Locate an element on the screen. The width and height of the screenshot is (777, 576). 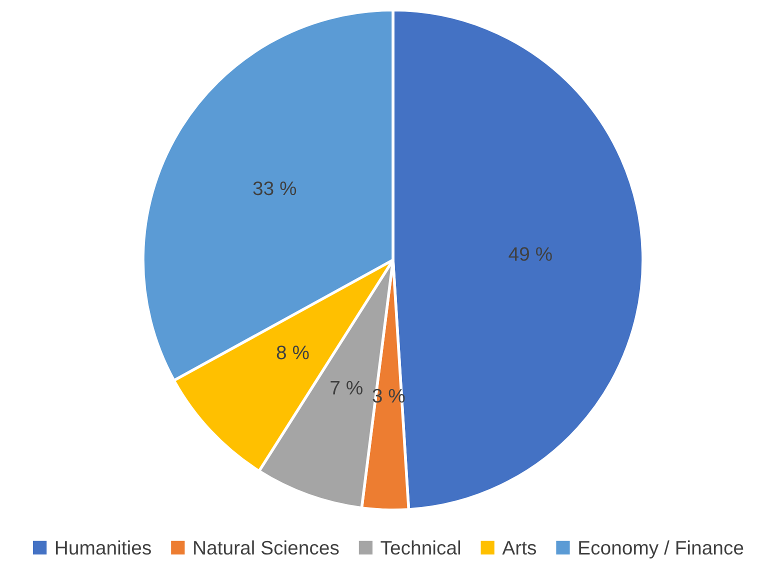
data-label: 8 % is located at coordinates (292, 353).